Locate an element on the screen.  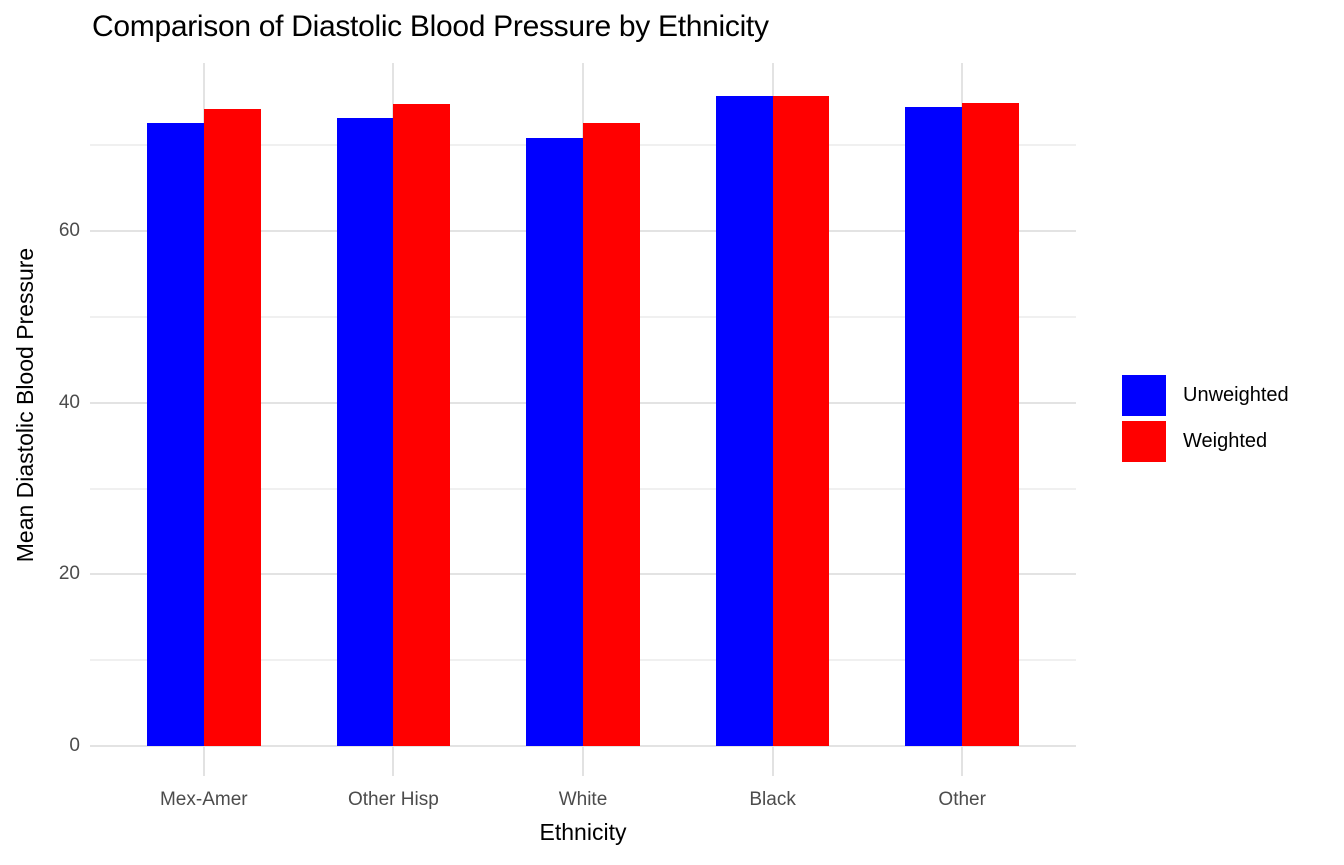
x-tick-label: Other is located at coordinates (962, 799).